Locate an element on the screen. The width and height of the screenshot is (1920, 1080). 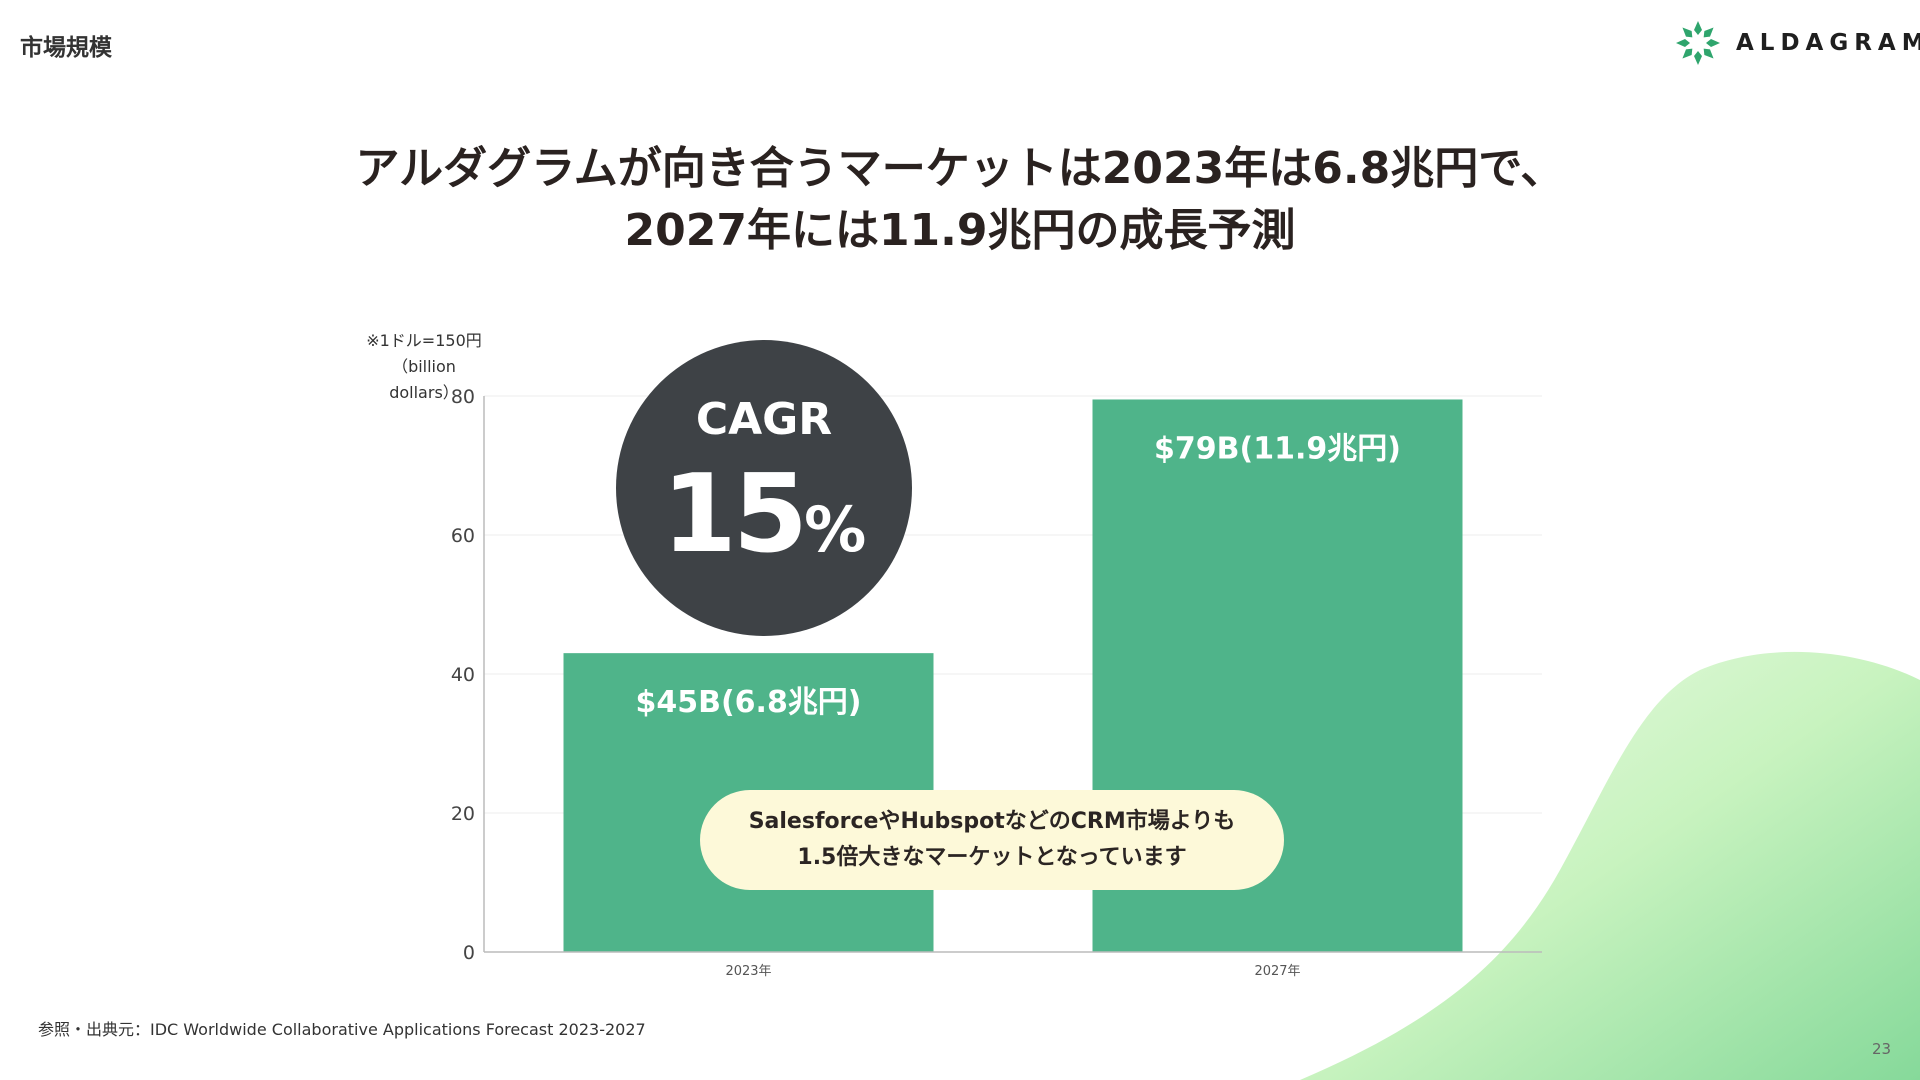
unit-note-rate: ※1ドル=150円 is located at coordinates (424, 340).